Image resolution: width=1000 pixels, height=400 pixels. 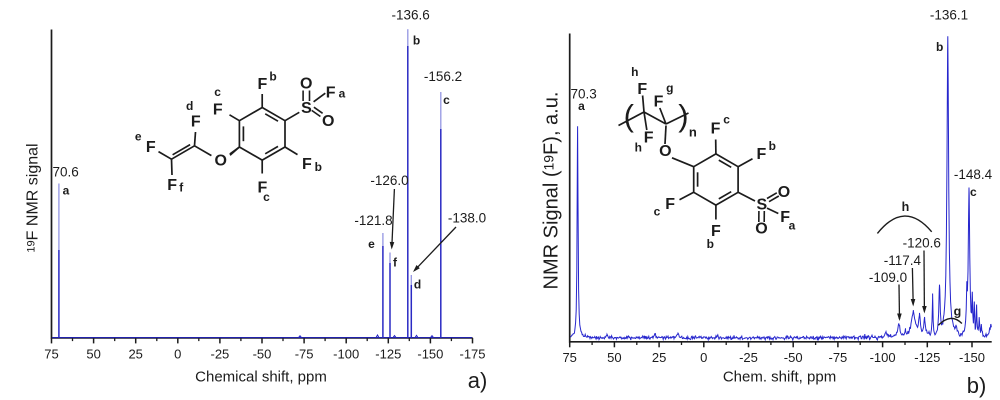 What do you see at coordinates (33, 197) in the screenshot?
I see `svg-text: 19F NMR signal` at bounding box center [33, 197].